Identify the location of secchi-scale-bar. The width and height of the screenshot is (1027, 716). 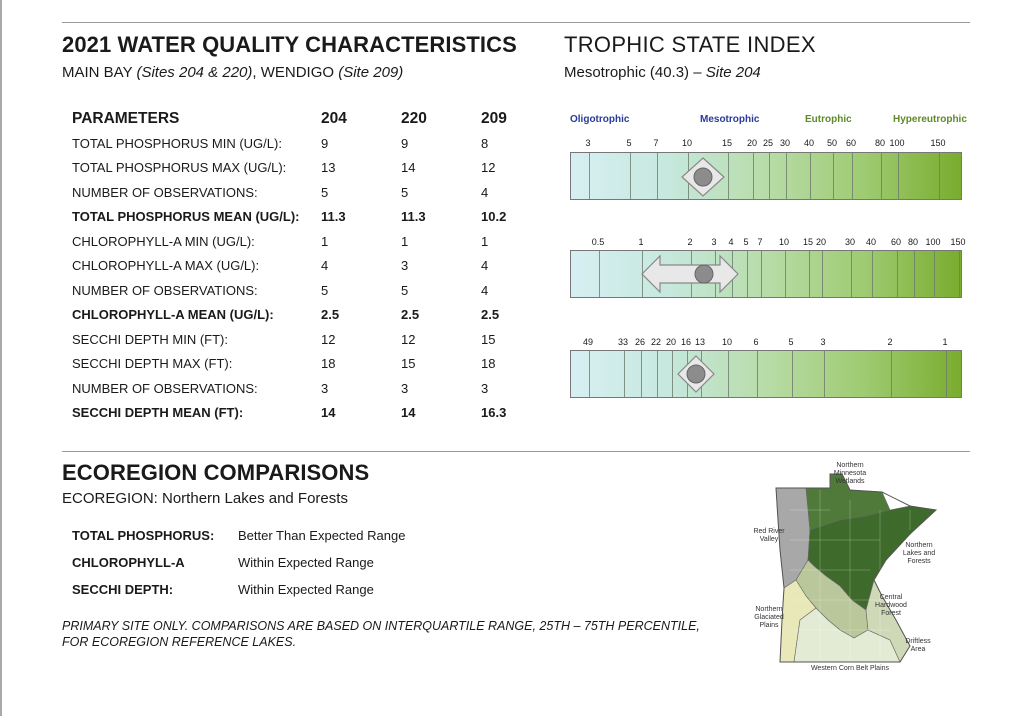
(766, 374).